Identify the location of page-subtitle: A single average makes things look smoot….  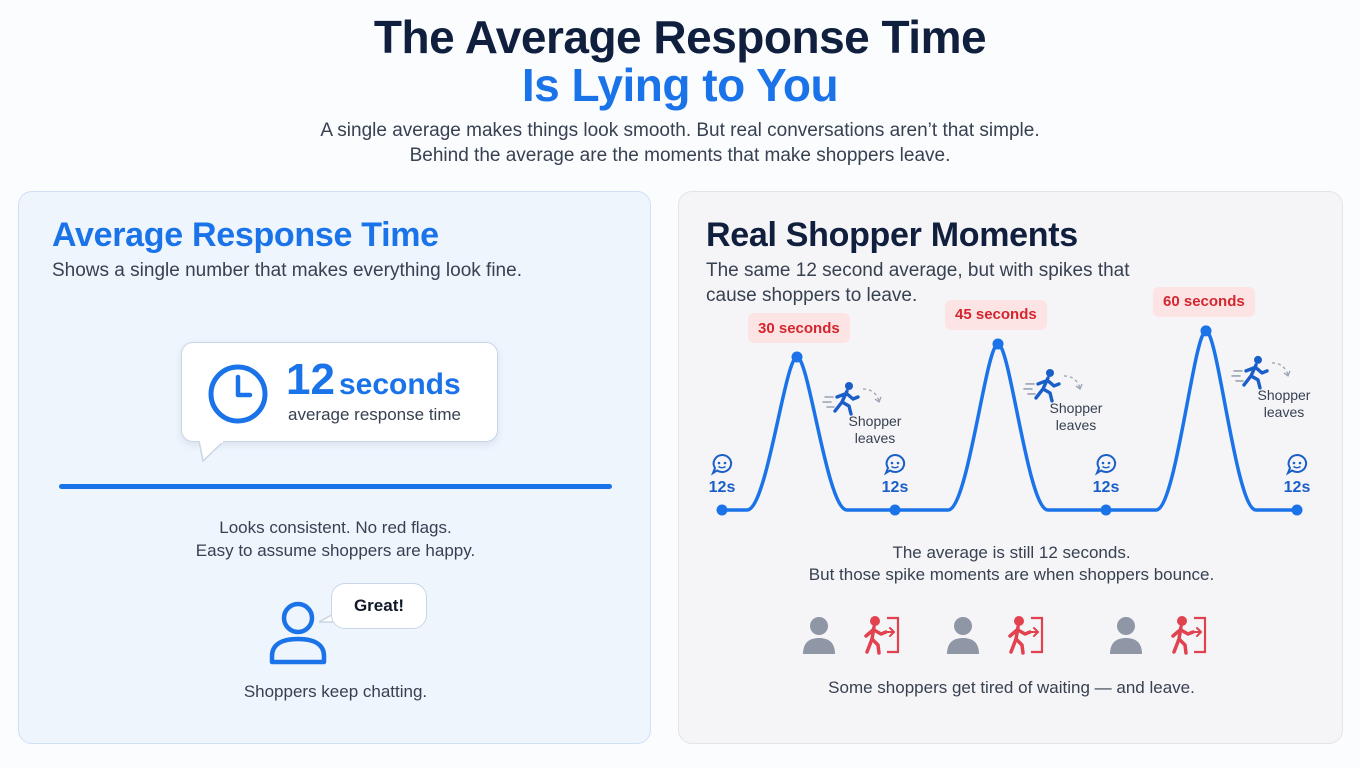
(680, 143).